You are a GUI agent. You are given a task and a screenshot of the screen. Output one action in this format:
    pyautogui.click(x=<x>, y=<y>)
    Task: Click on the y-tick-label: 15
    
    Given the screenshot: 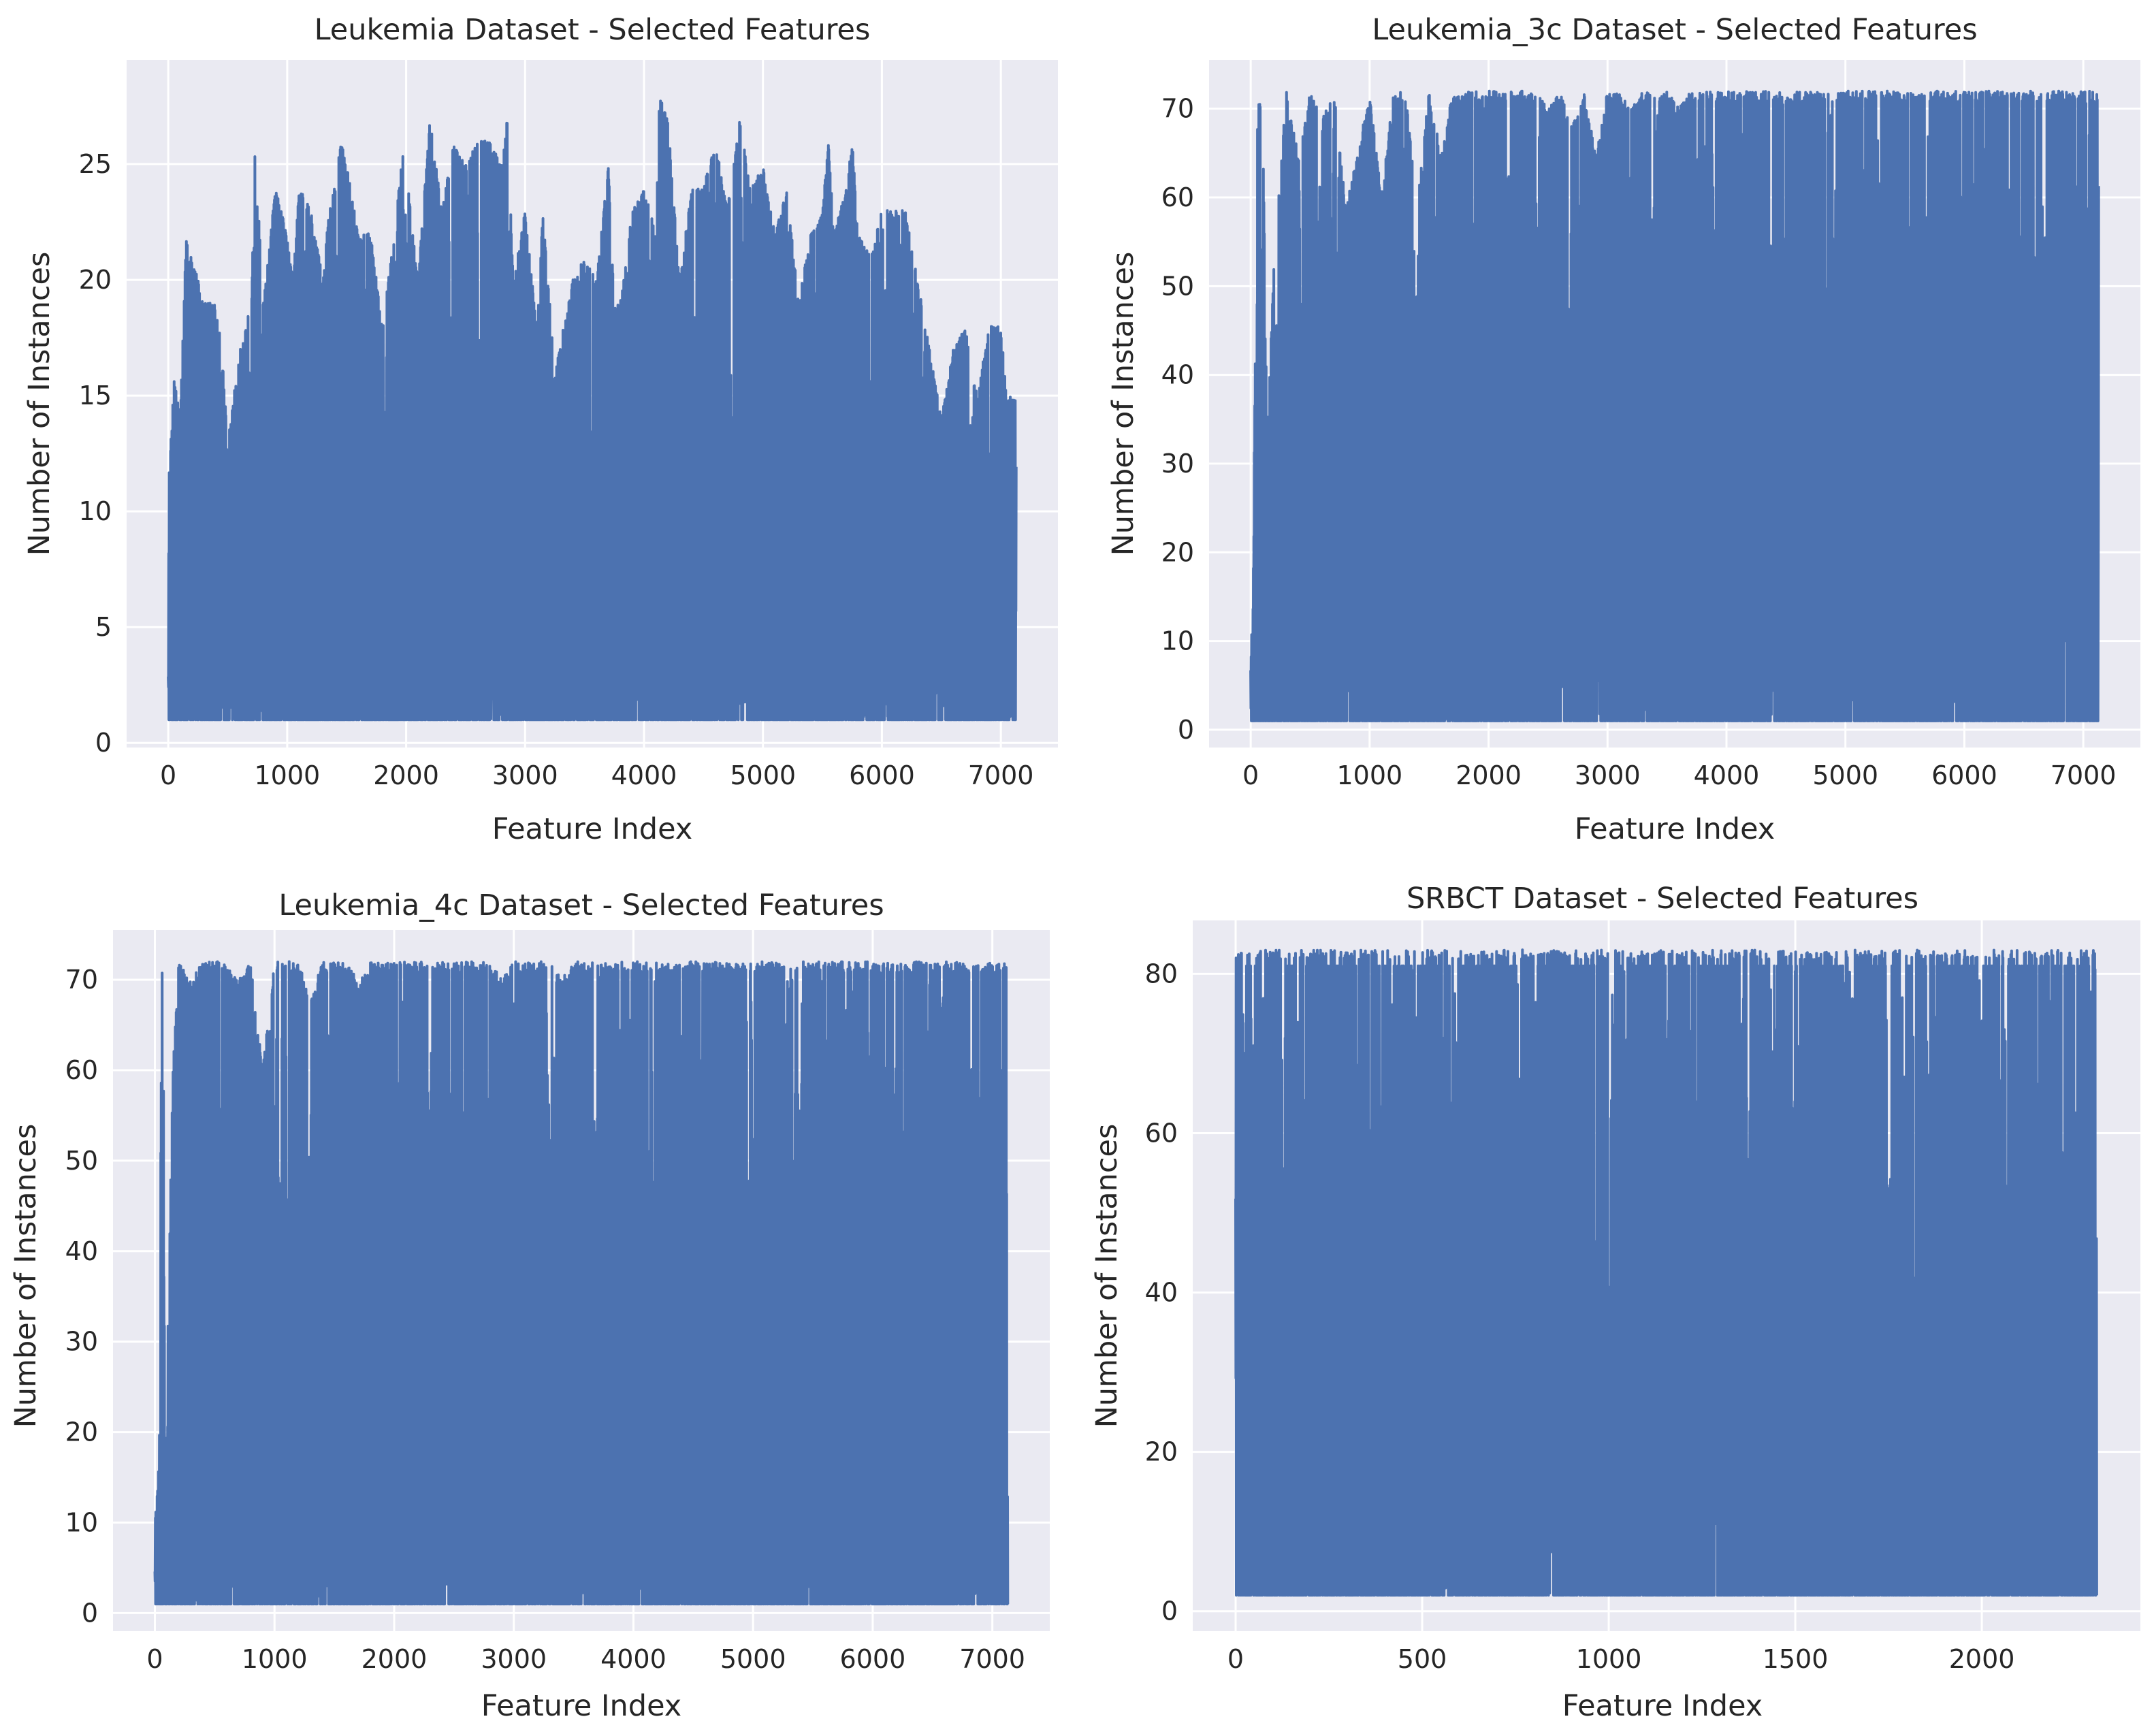 What is the action you would take?
    pyautogui.click(x=95, y=396)
    